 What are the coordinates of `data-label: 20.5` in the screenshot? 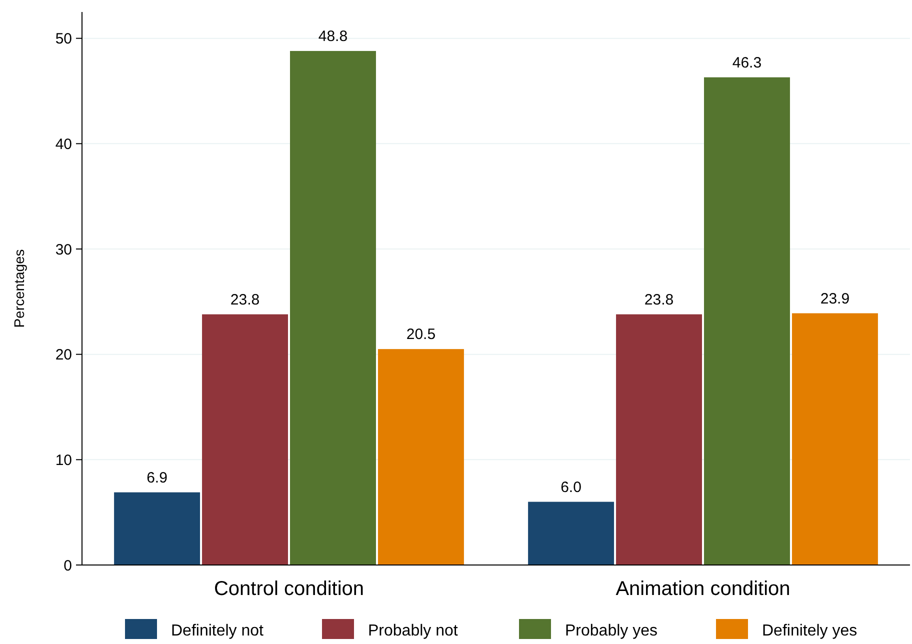 It's located at (421, 335).